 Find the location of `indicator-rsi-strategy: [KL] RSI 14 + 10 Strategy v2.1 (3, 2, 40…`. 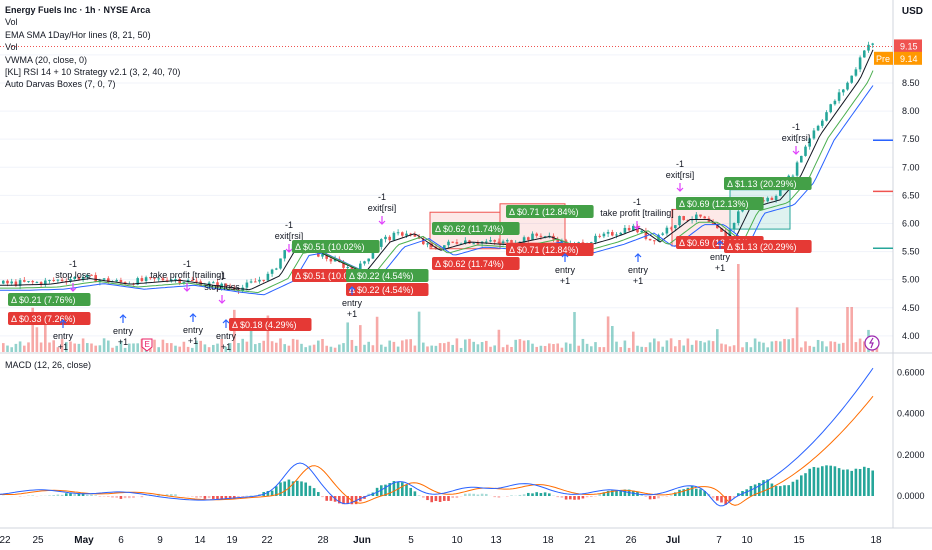

indicator-rsi-strategy: [KL] RSI 14 + 10 Strategy v2.1 (3, 2, 40… is located at coordinates (93, 72).